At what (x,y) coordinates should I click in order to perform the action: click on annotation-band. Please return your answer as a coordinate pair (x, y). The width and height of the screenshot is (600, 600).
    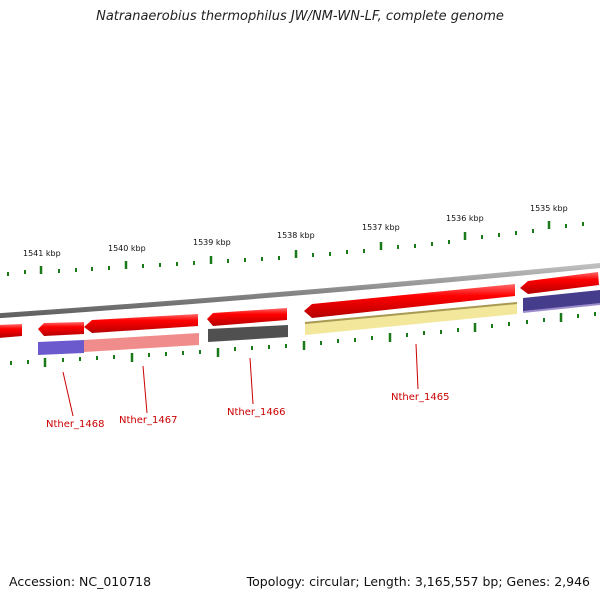
    Looking at the image, I should click on (319, 322).